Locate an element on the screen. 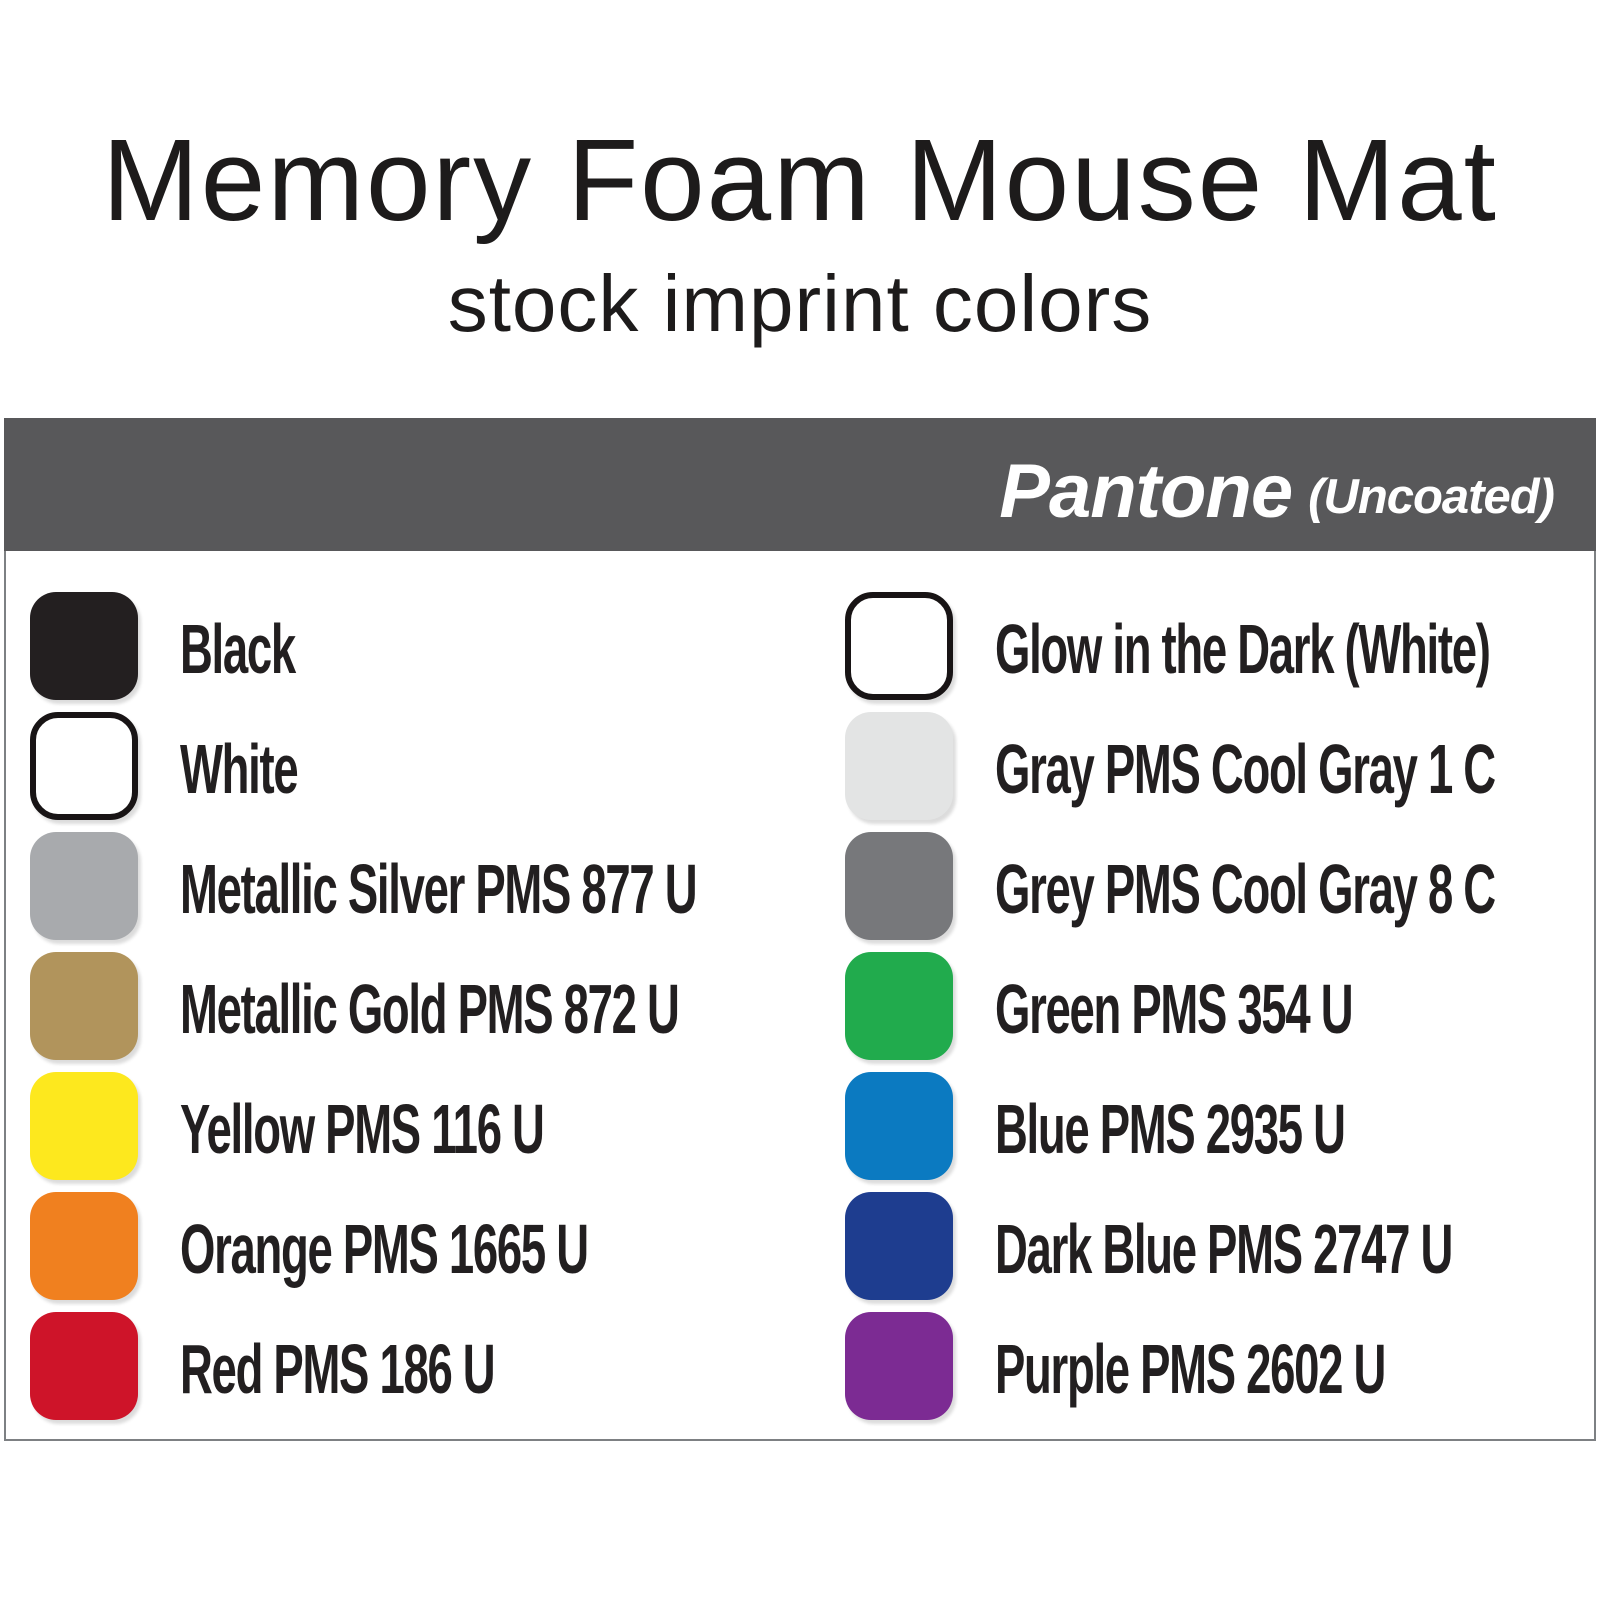 The width and height of the screenshot is (1600, 1600). color-label: Red PMS 186 U is located at coordinates (338, 1369).